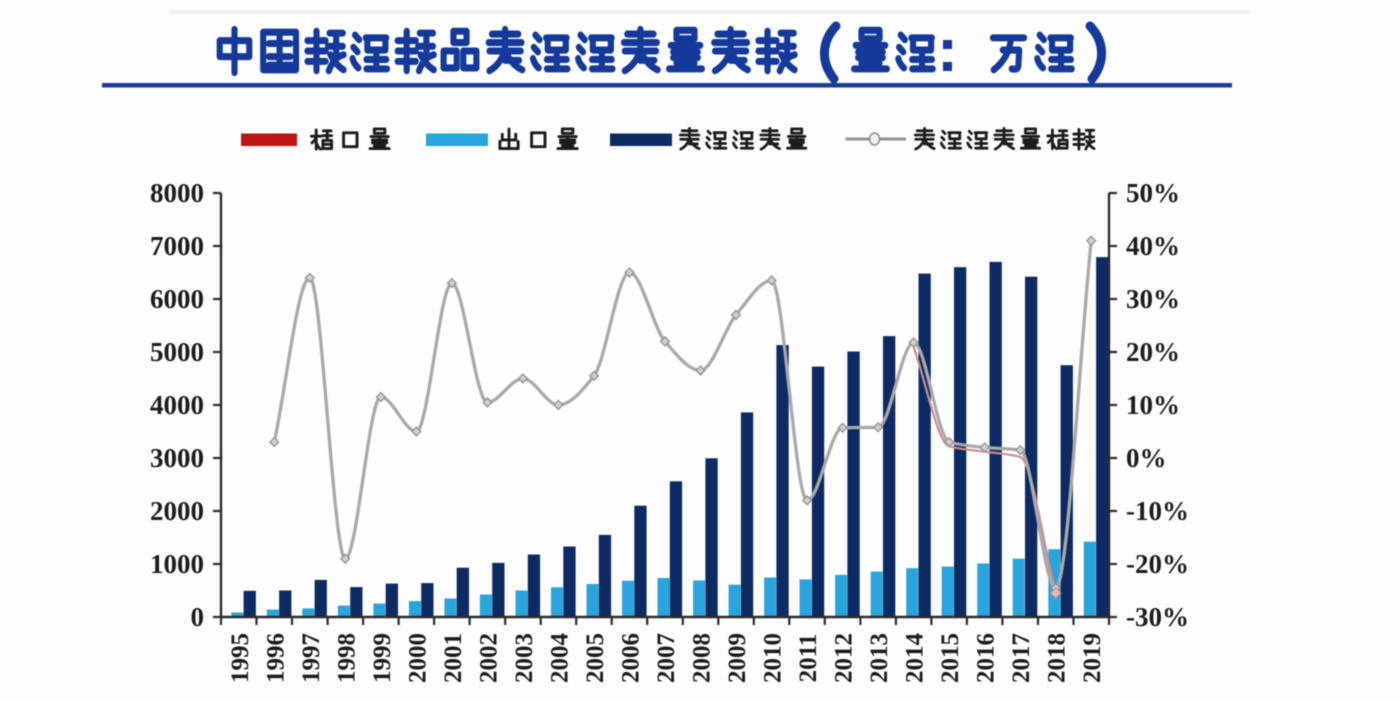 The image size is (1400, 702). Describe the element at coordinates (240, 658) in the screenshot. I see `svg-text: 1995` at that location.